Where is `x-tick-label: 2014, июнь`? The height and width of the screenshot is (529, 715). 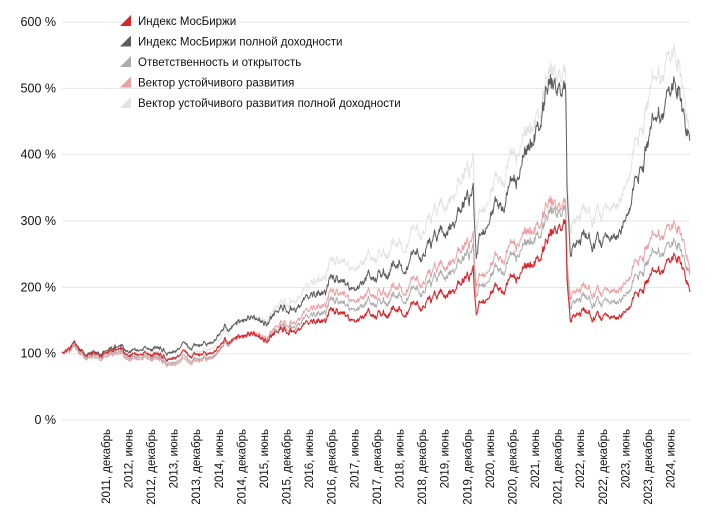
x-tick-label: 2014, июнь is located at coordinates (220, 458).